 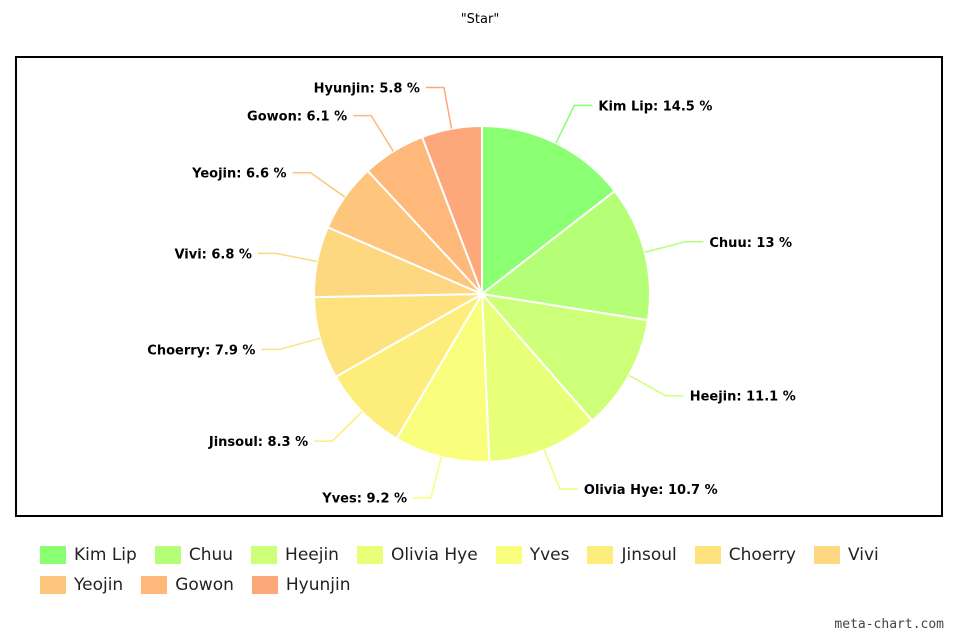 What do you see at coordinates (651, 490) in the screenshot?
I see `slice-label-3: Olivia Hye: 10.7 %` at bounding box center [651, 490].